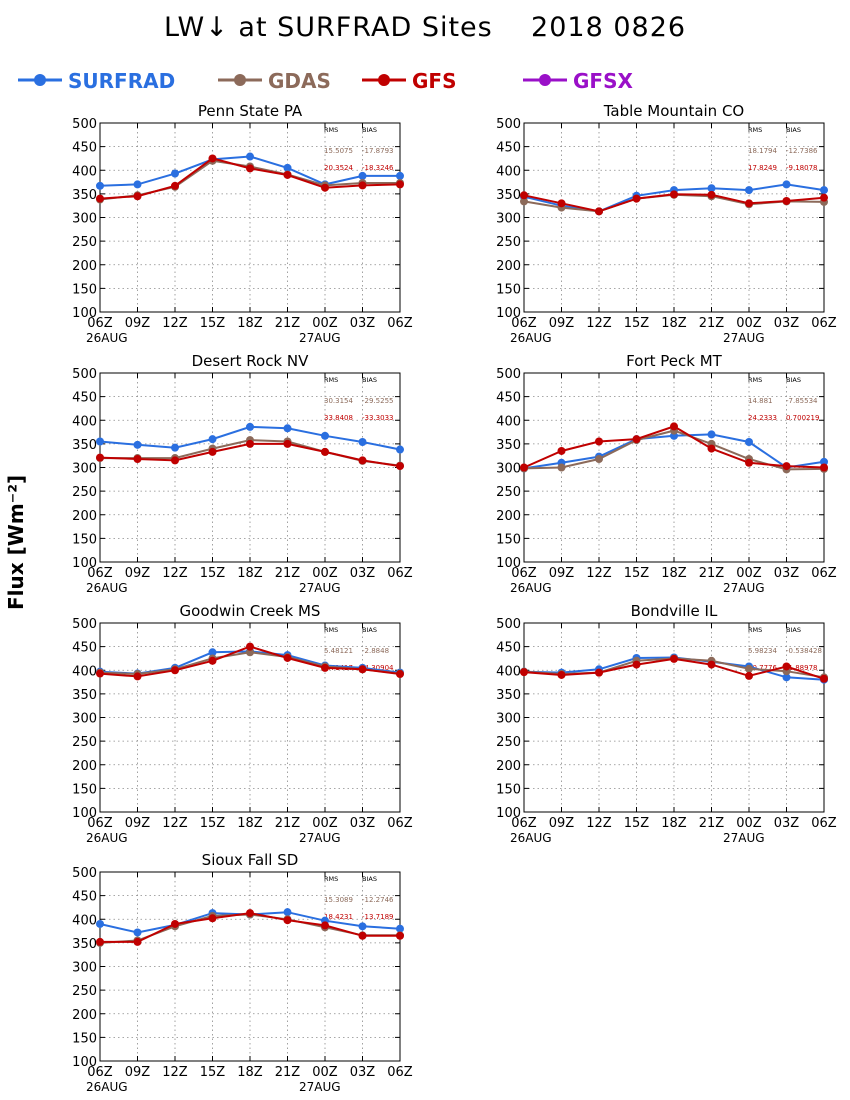  What do you see at coordinates (425, 27) in the screenshot?
I see `page-title: LW↓ at SURFRAD Sites 2018 0826` at bounding box center [425, 27].